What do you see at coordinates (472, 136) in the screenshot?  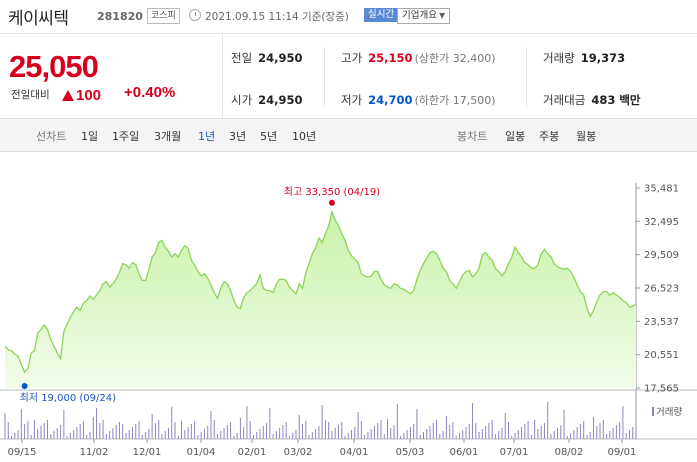 I see `candle-chart-label: 봉차트` at bounding box center [472, 136].